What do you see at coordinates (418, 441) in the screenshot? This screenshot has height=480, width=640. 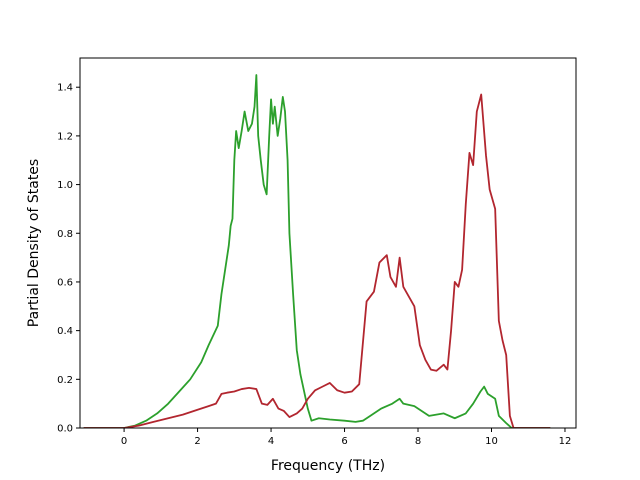 I see `x-tick-label: 8` at bounding box center [418, 441].